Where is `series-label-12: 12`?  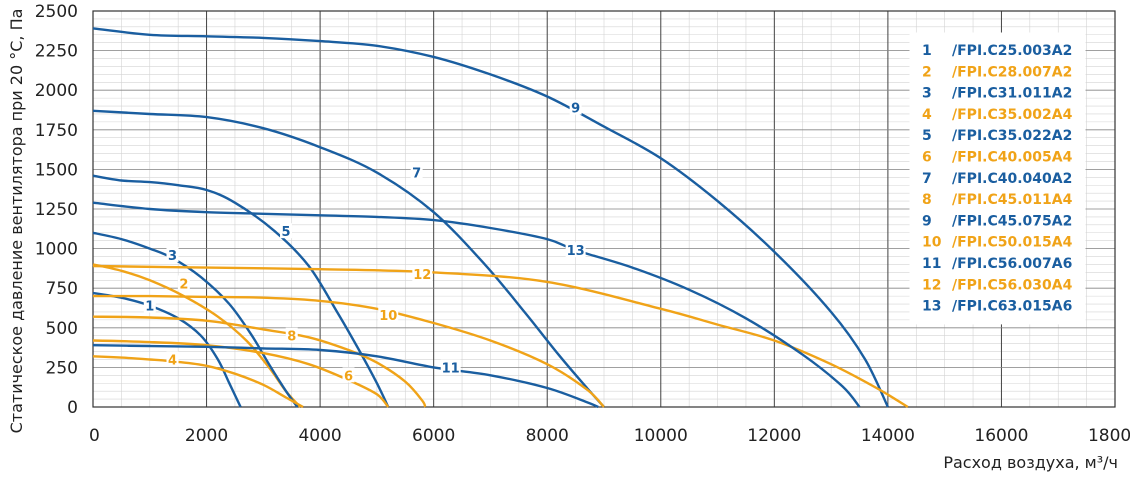 series-label-12: 12 is located at coordinates (422, 275).